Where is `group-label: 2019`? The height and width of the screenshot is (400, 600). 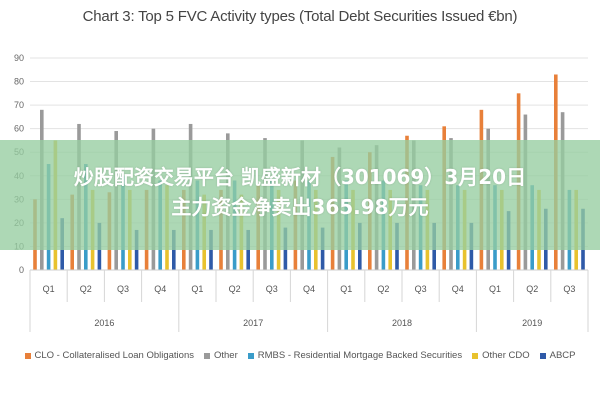
group-label: 2019 is located at coordinates (532, 323).